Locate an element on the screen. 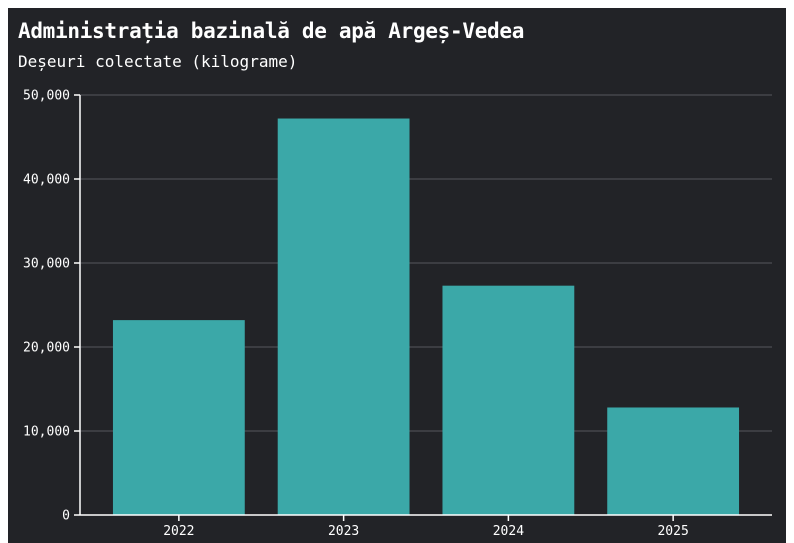 The height and width of the screenshot is (543, 794). chart-subtitle: Deșeuri colectate (kilograme) is located at coordinates (158, 61).